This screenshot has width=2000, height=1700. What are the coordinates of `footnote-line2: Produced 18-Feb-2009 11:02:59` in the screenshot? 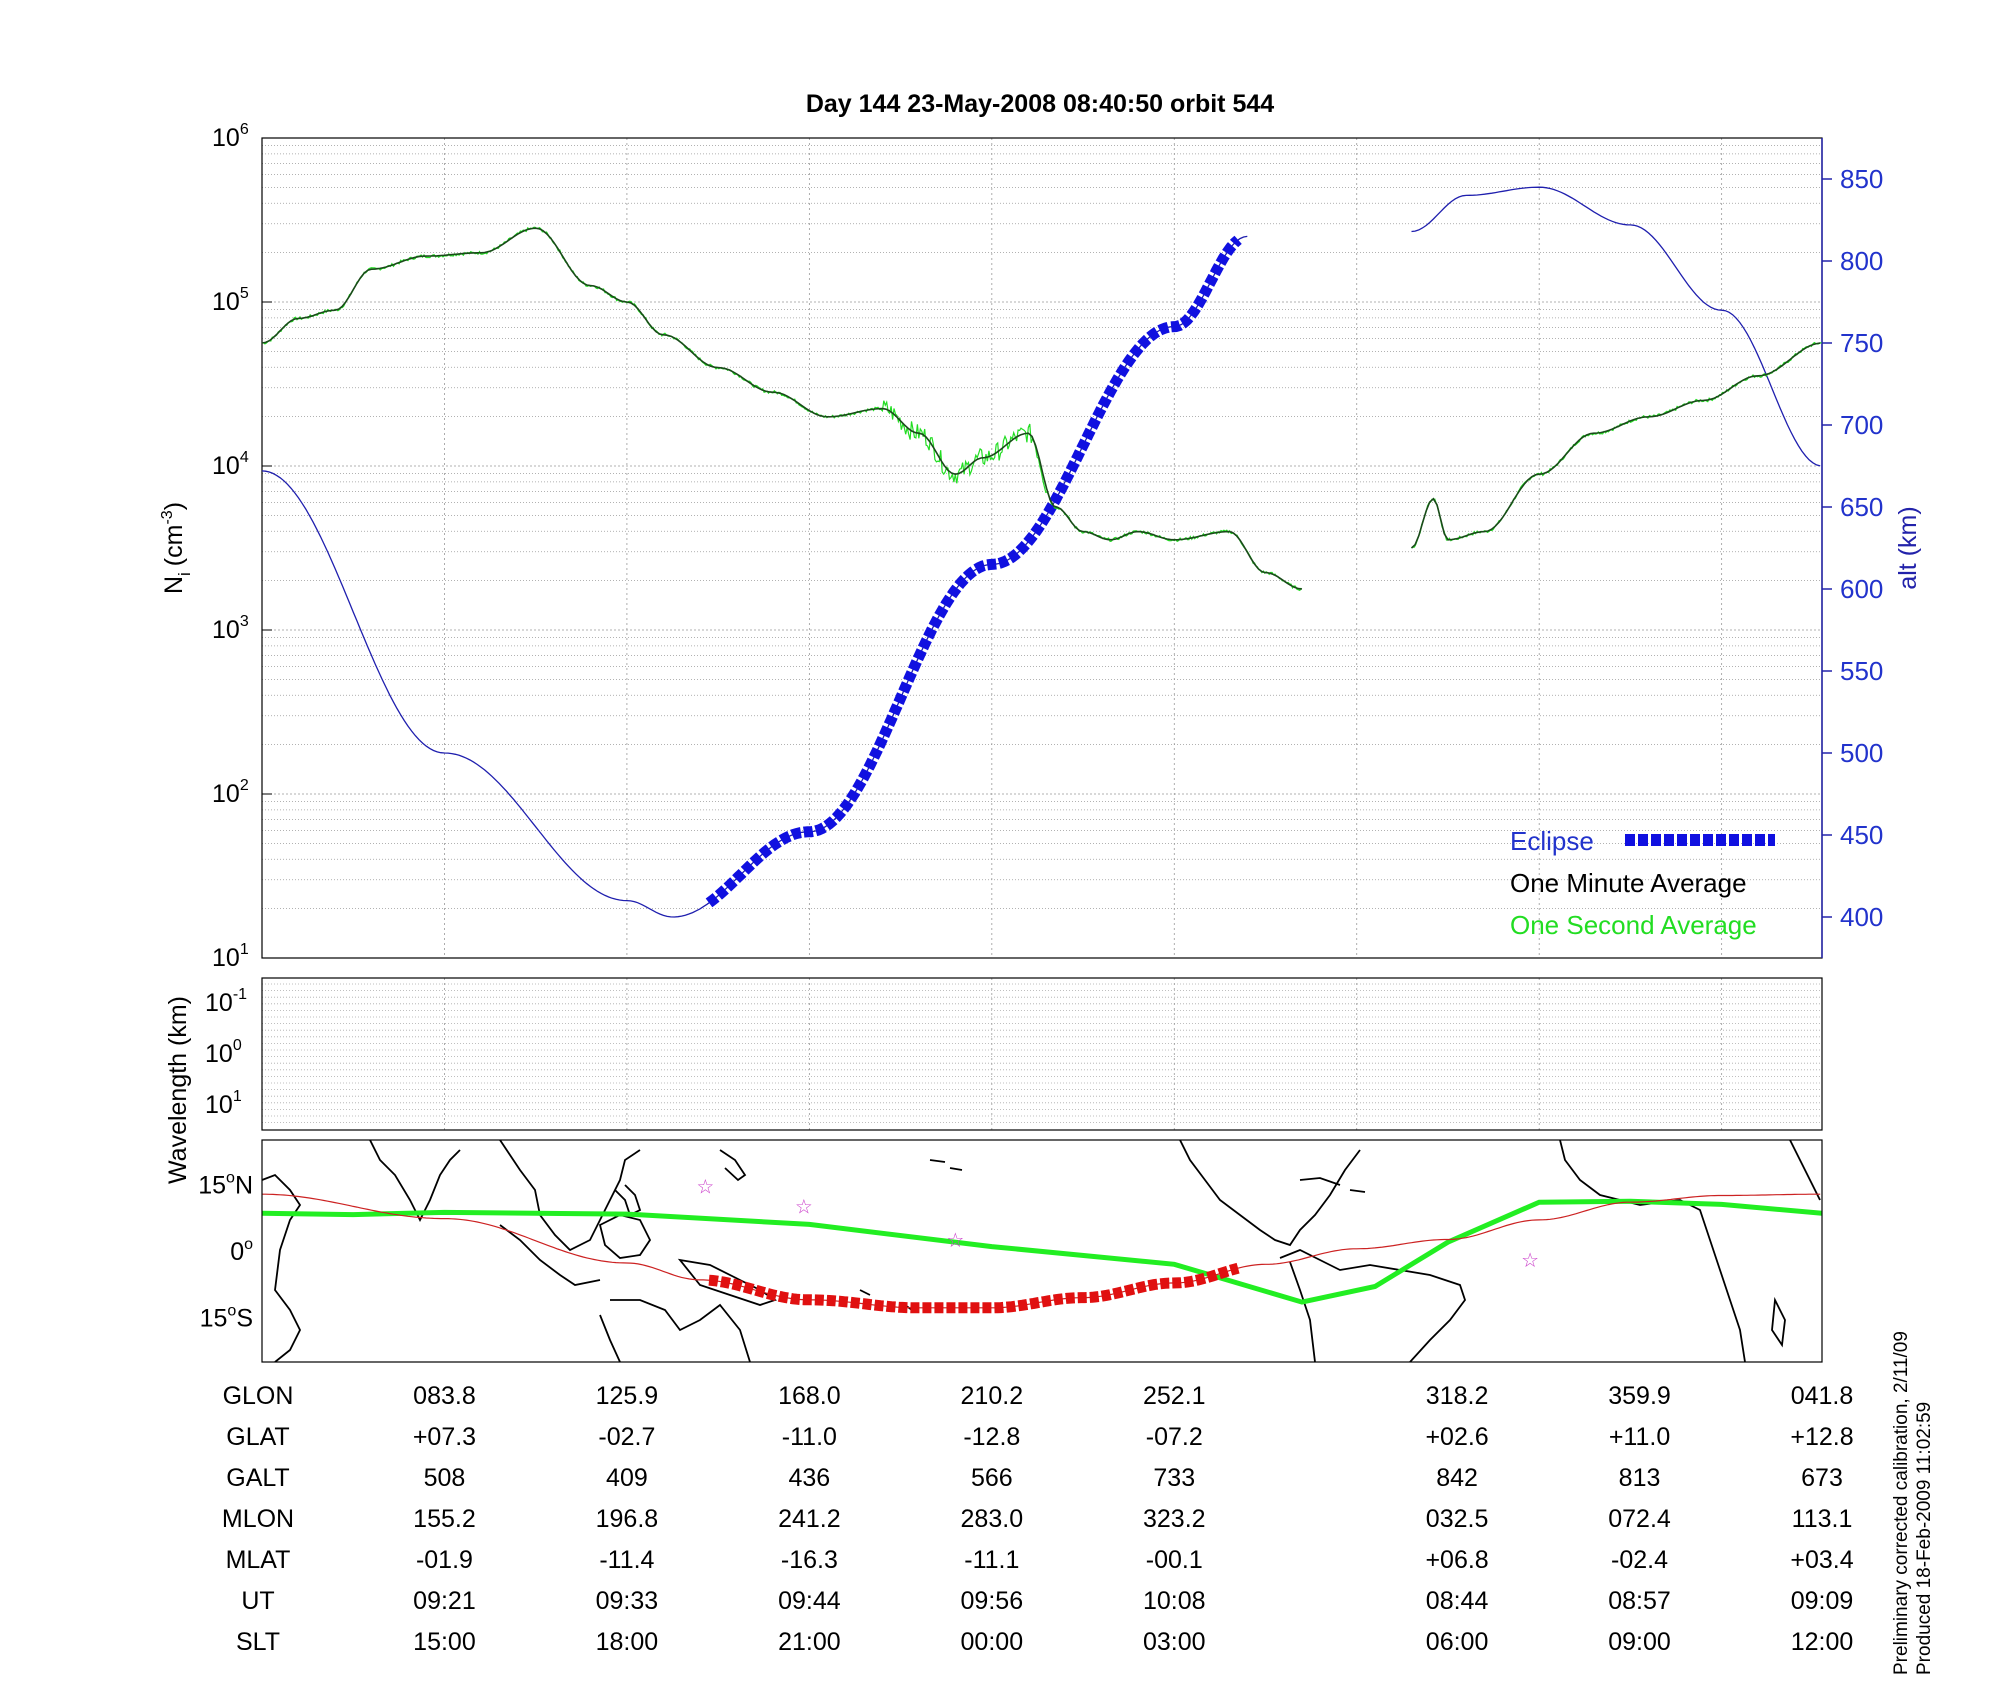 It's located at (1924, 1538).